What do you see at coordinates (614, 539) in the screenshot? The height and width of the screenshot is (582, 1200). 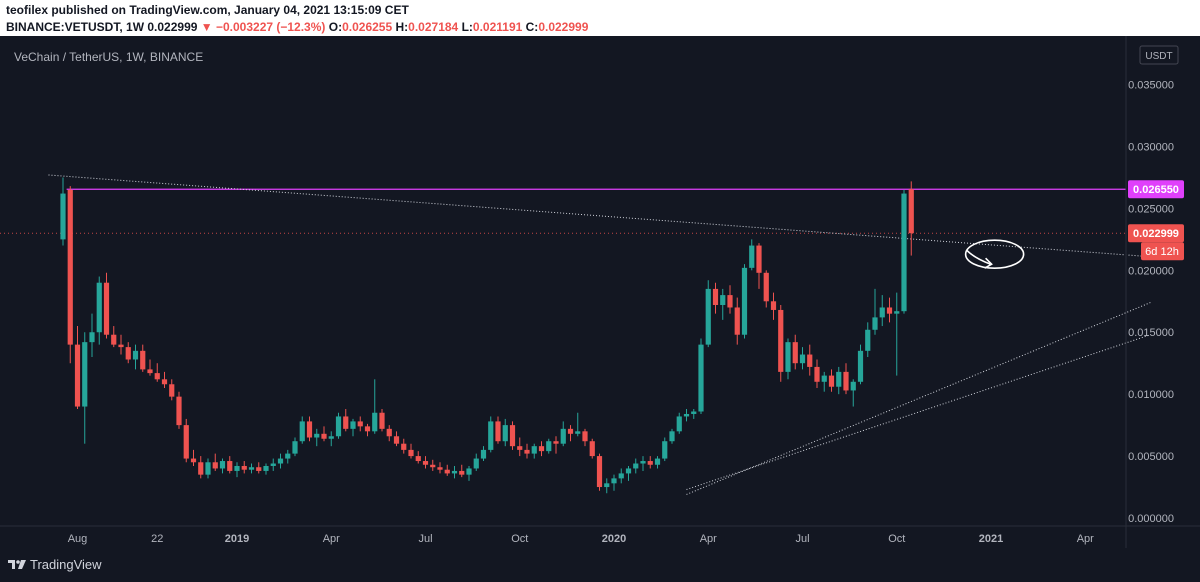 I see `x-tick-label: 2020` at bounding box center [614, 539].